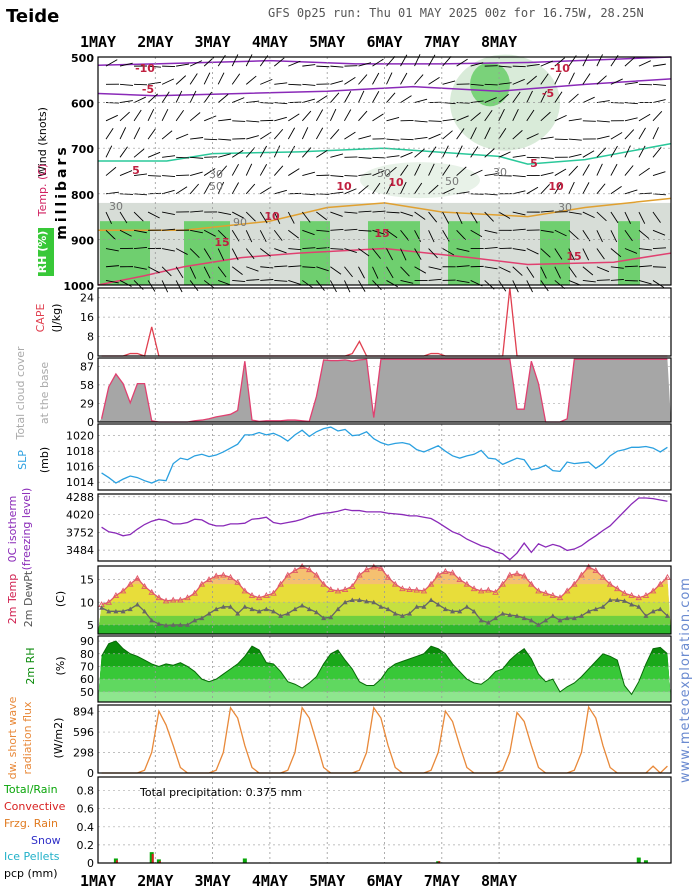 This screenshot has height=896, width=700. What do you see at coordinates (499, 42) in the screenshot?
I see `day-label-top: 8MAY` at bounding box center [499, 42].